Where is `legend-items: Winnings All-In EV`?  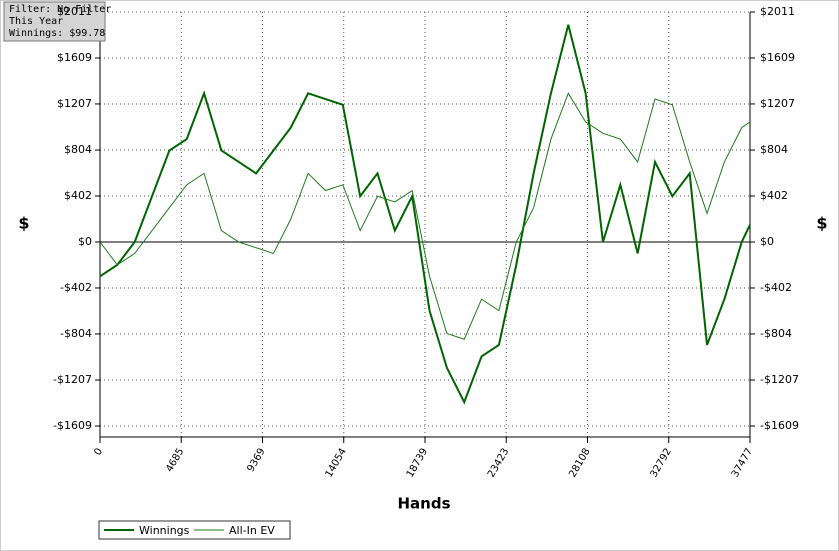
legend-items: Winnings All-In EV is located at coordinates (189, 530).